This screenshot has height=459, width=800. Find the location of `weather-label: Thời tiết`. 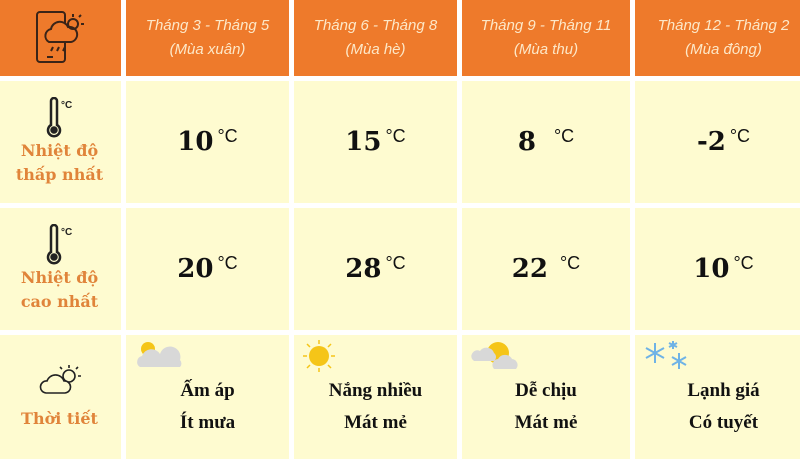

weather-label: Thời tiết is located at coordinates (60, 397).